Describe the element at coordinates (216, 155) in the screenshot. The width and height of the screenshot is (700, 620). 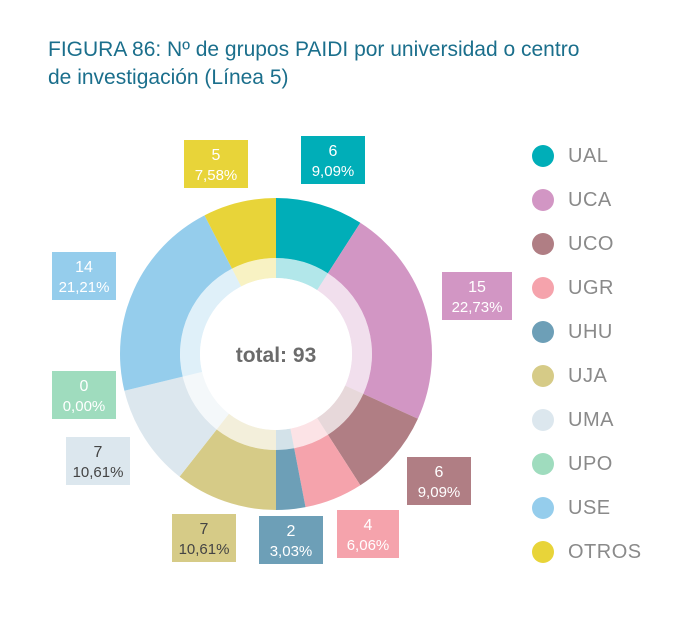
I see `data-label-value-otros: 5` at that location.